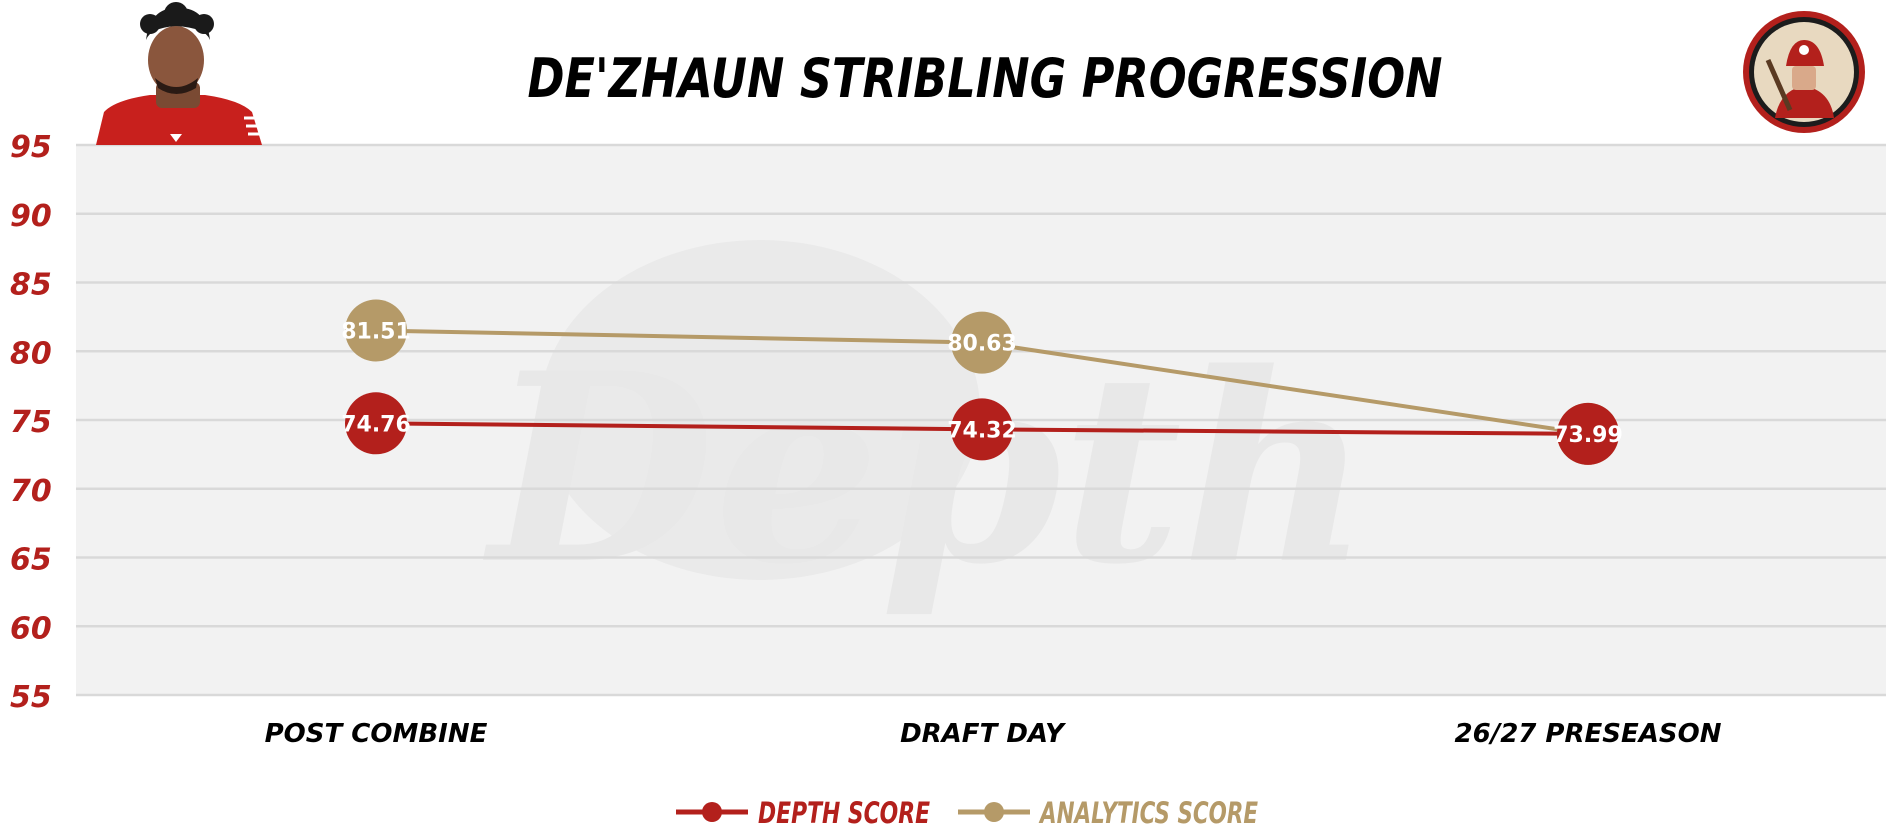 This screenshot has width=1892, height=836. What do you see at coordinates (1588, 734) in the screenshot?
I see `x-tick-label: 26/27 PRESEASON` at bounding box center [1588, 734].